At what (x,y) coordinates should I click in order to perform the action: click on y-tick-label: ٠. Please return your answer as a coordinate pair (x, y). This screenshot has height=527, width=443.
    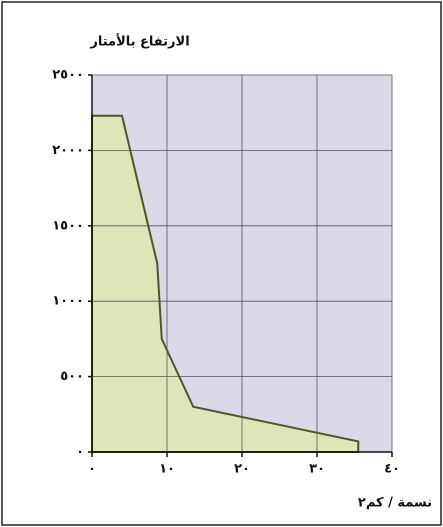
    Looking at the image, I should click on (80, 452).